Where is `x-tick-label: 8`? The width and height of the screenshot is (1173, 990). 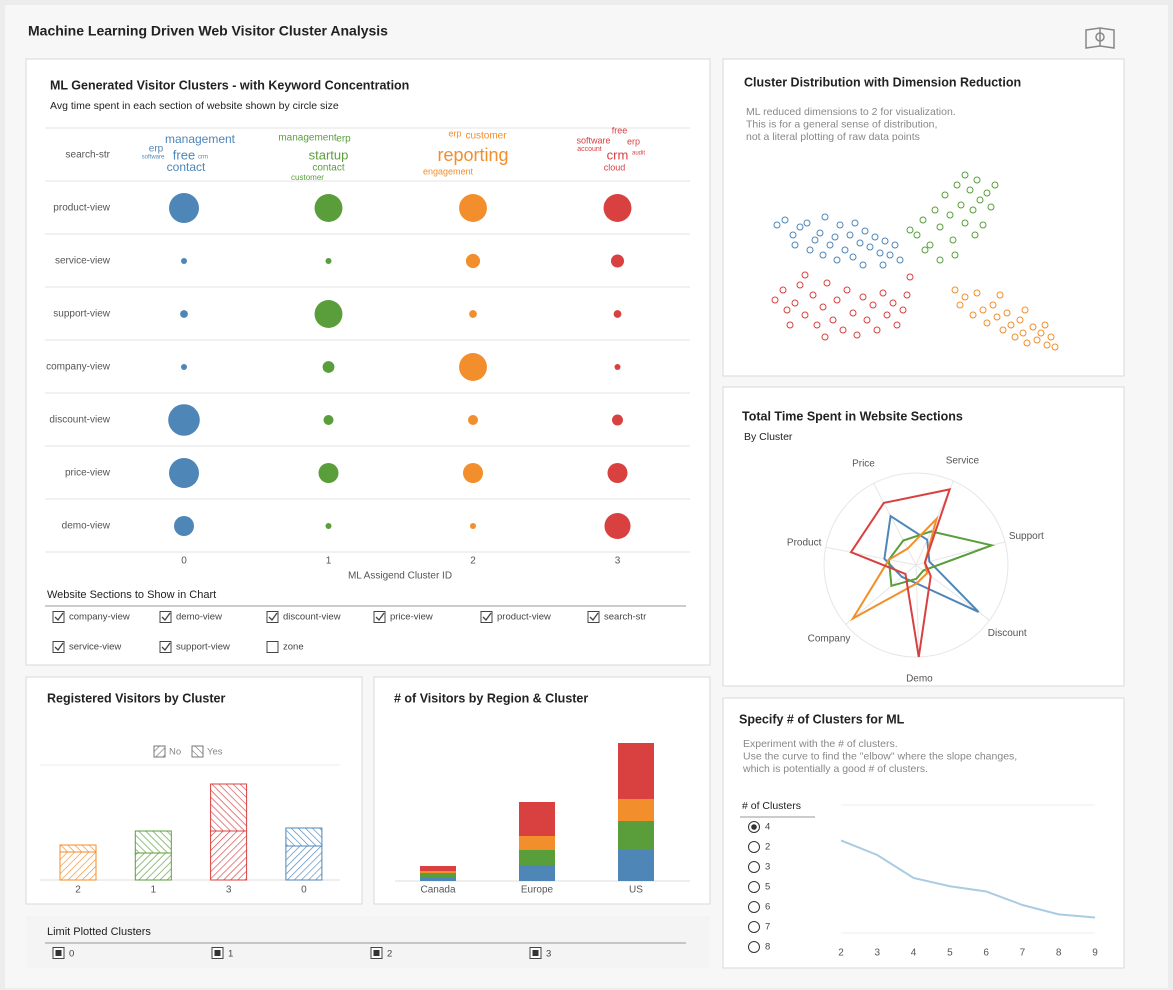
x-tick-label: 8 is located at coordinates (1059, 953).